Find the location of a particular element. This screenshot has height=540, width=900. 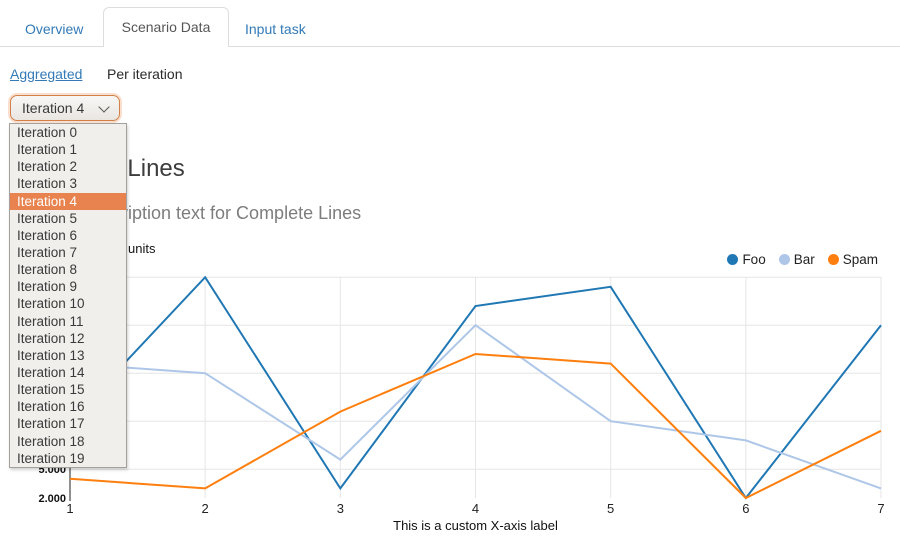

legend-item-foo: Foo is located at coordinates (746, 259).